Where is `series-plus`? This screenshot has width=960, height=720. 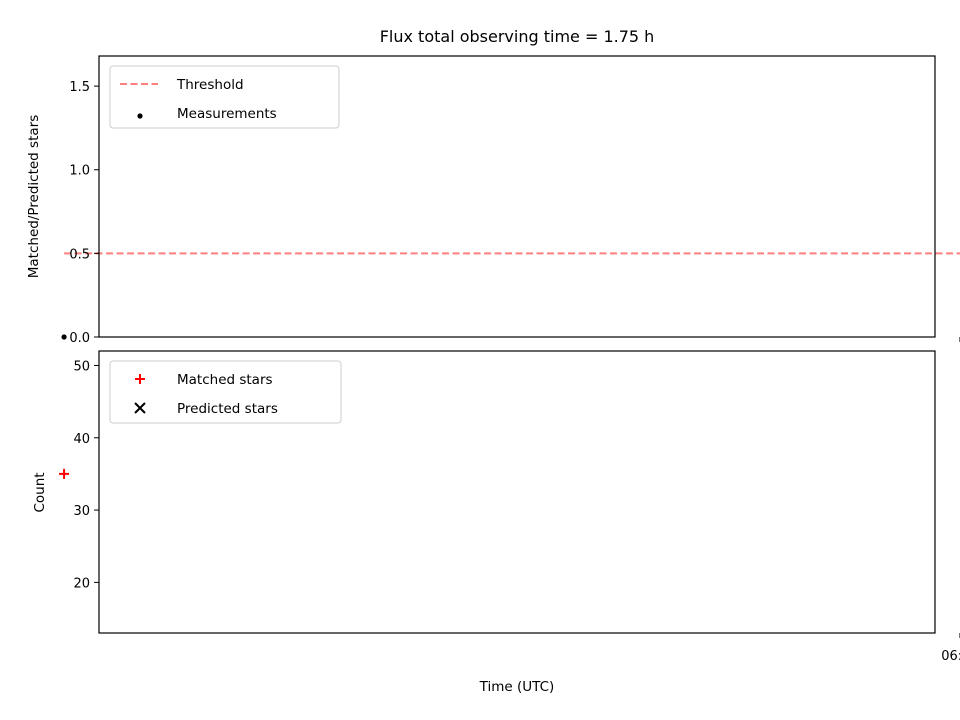 series-plus is located at coordinates (64, 473).